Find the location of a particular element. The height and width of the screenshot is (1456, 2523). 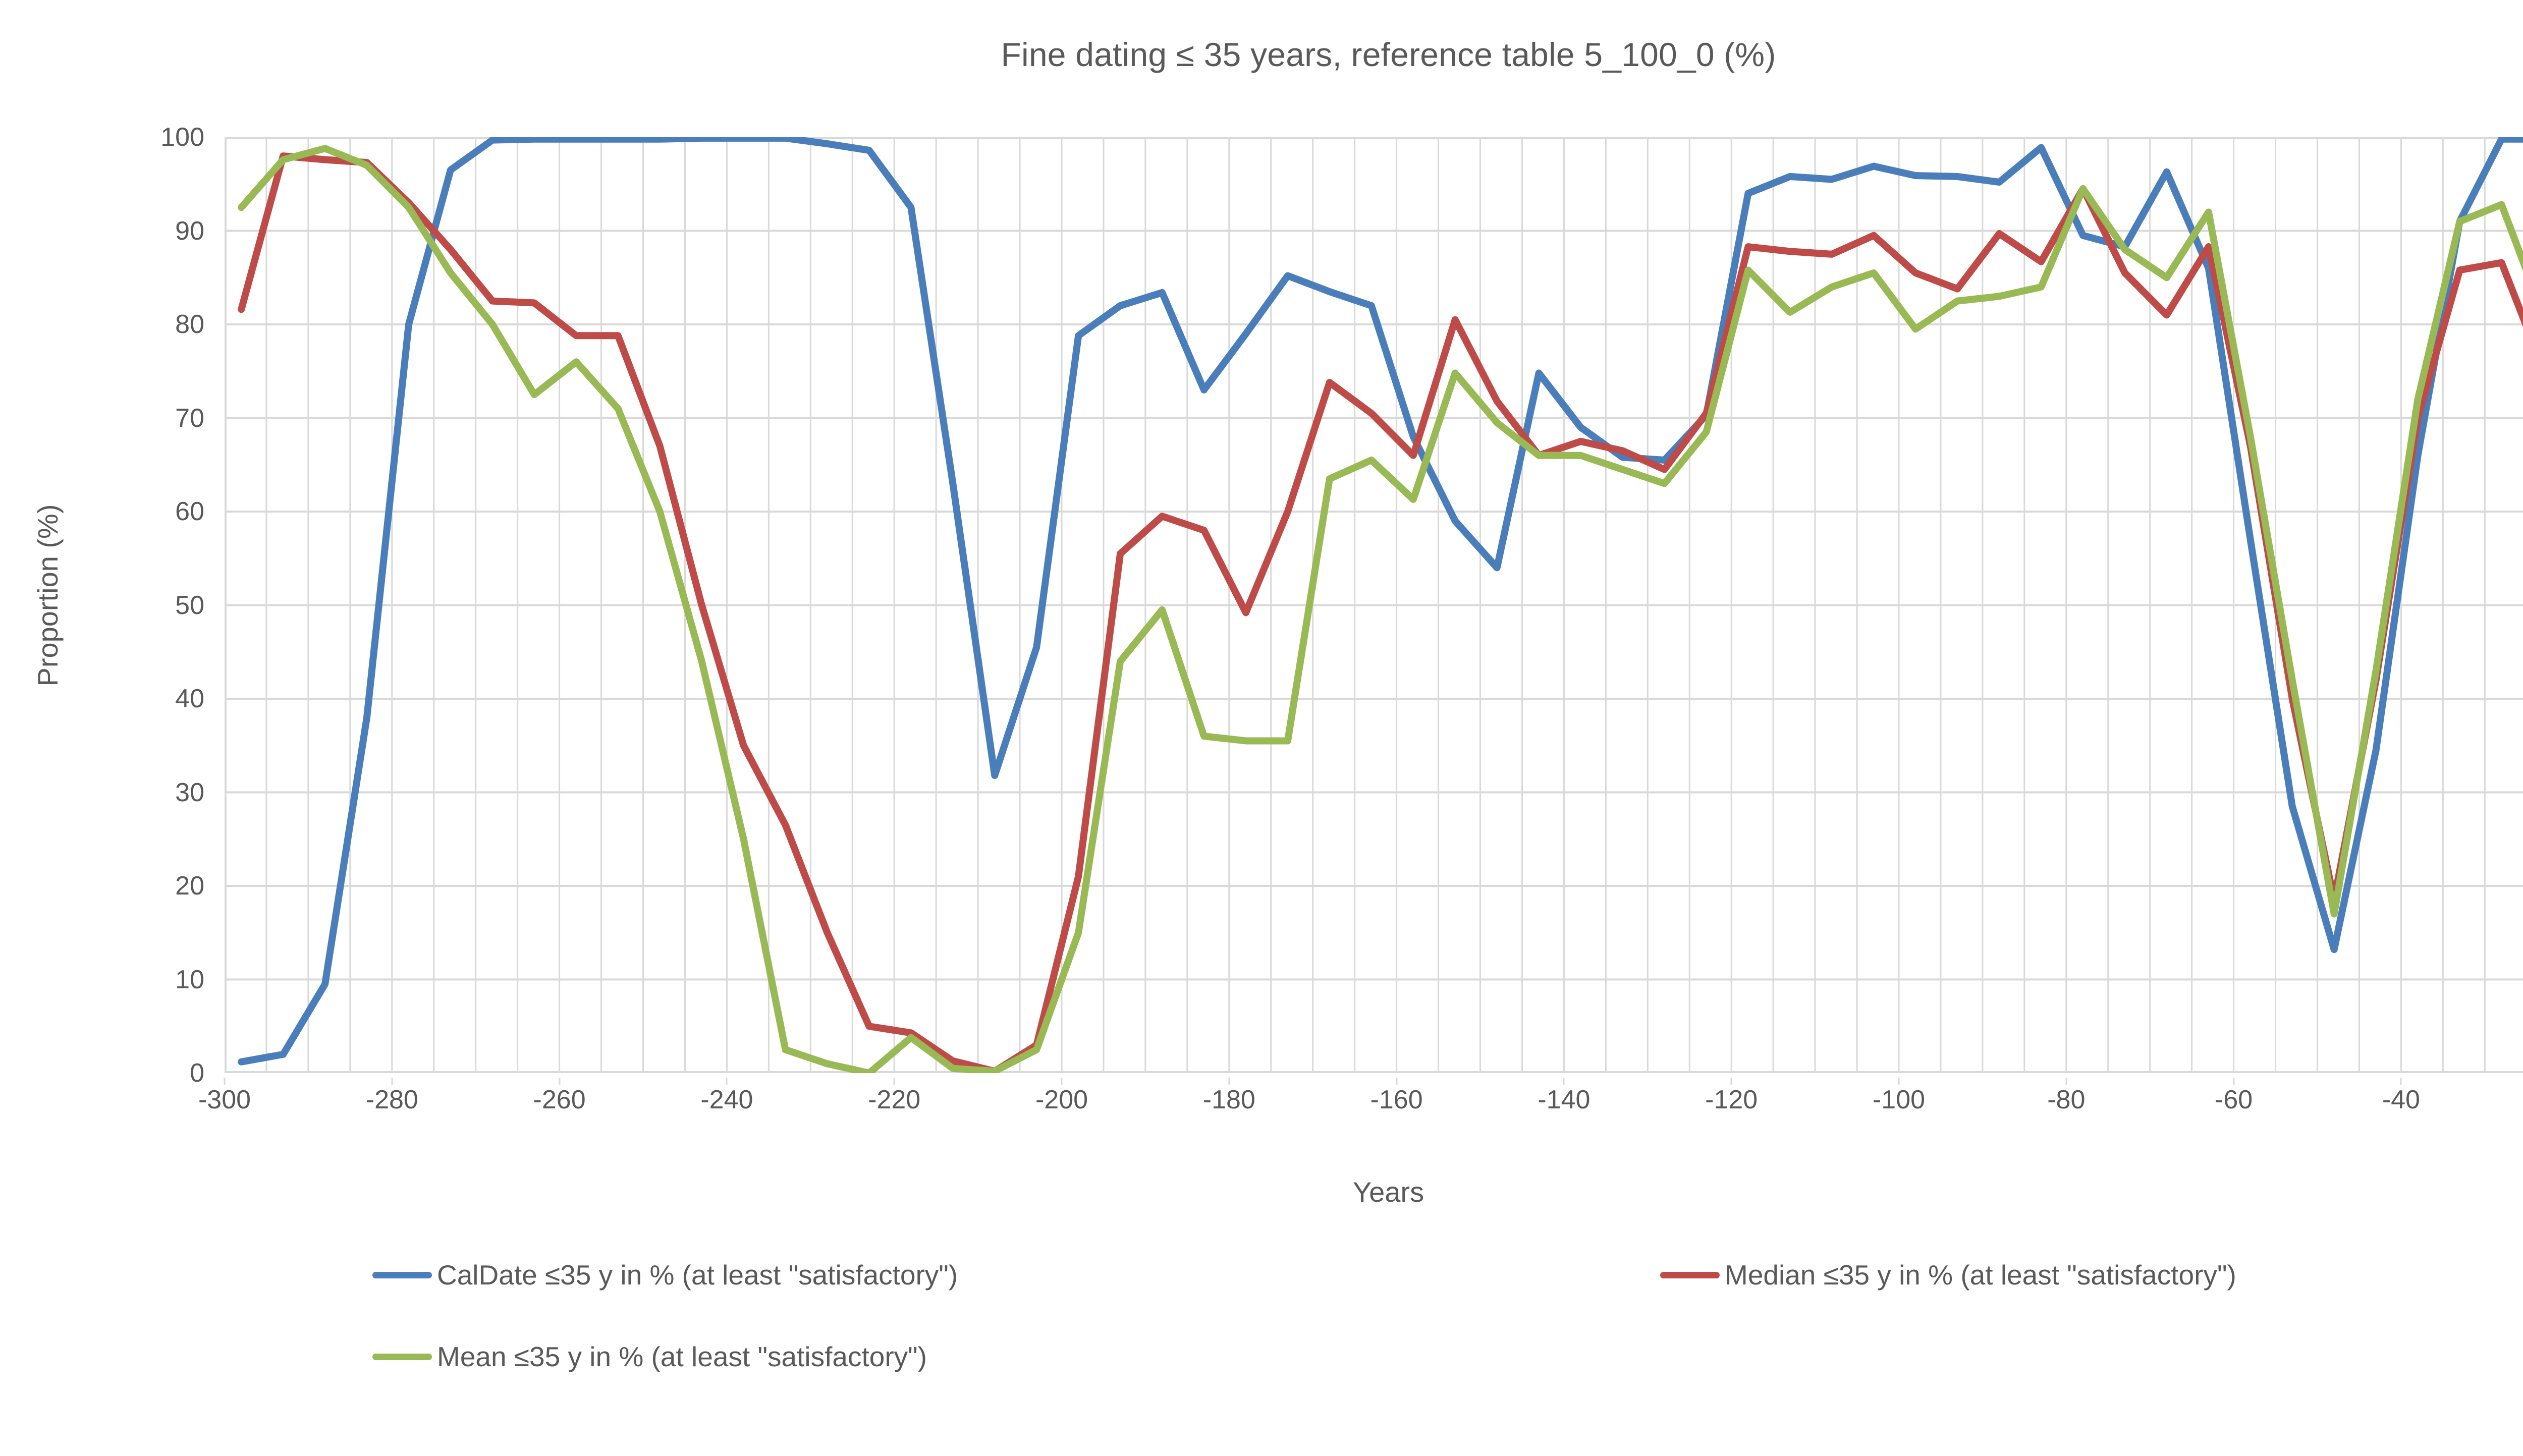

x-tick-label: -300 is located at coordinates (225, 1099).